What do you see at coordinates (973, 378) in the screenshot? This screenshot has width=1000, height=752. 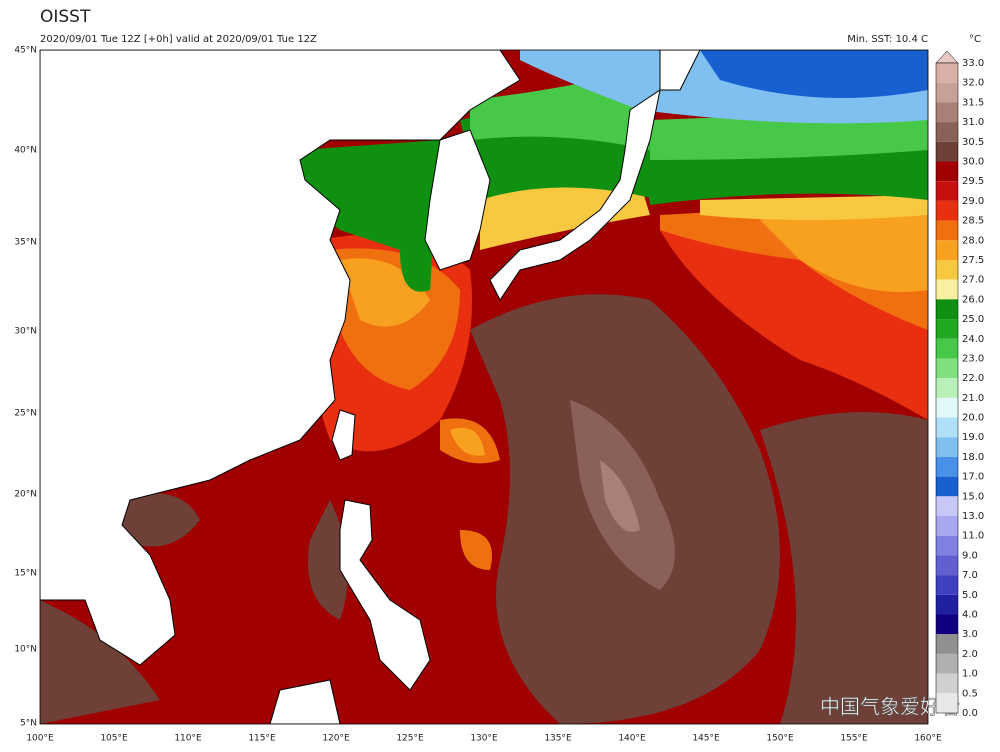 I see `colorbar-label: 22.0` at bounding box center [973, 378].